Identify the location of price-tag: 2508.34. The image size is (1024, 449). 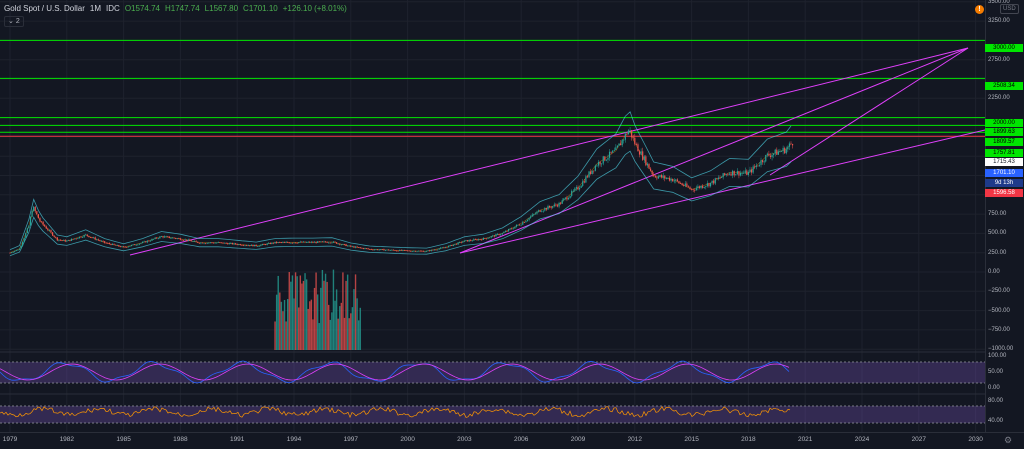
(1004, 86).